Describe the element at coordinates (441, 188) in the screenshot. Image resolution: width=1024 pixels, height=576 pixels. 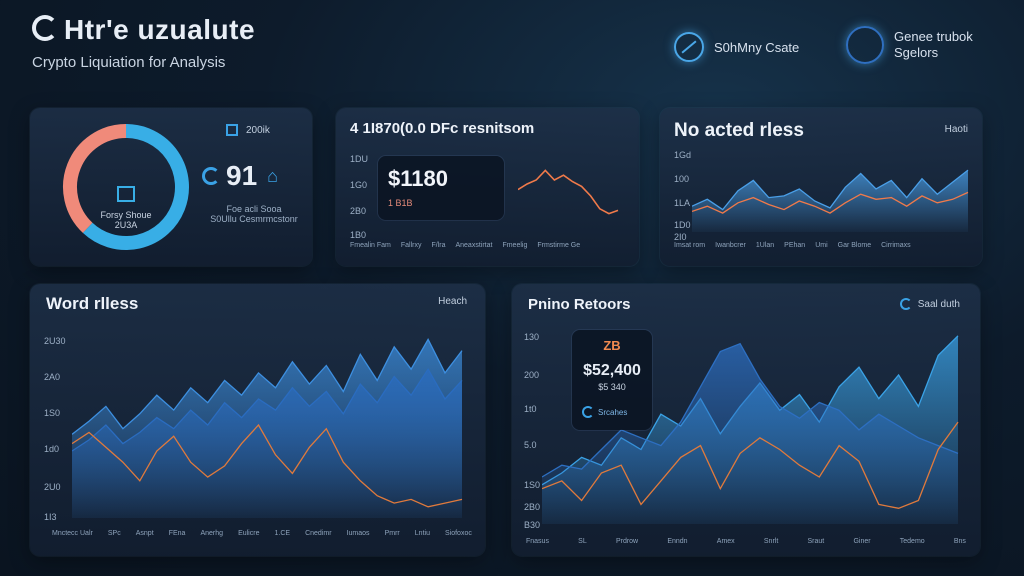
I see `price-value-box: $1180 1 B1B` at that location.